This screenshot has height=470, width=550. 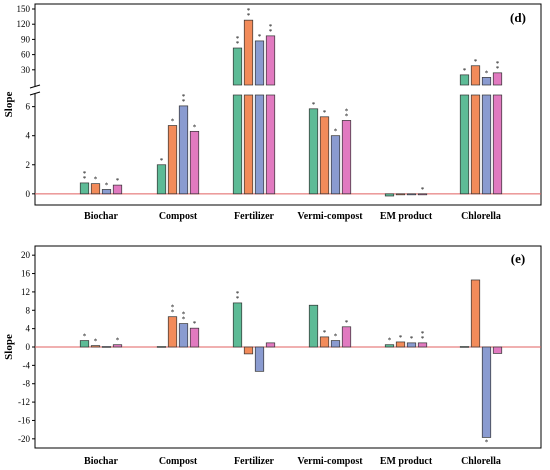 I want to click on category-label-e: Chlorella, so click(x=481, y=461).